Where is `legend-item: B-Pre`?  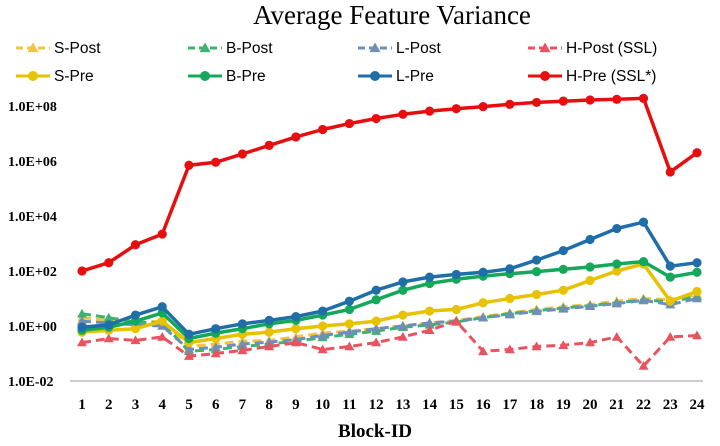 legend-item: B-Pre is located at coordinates (227, 76).